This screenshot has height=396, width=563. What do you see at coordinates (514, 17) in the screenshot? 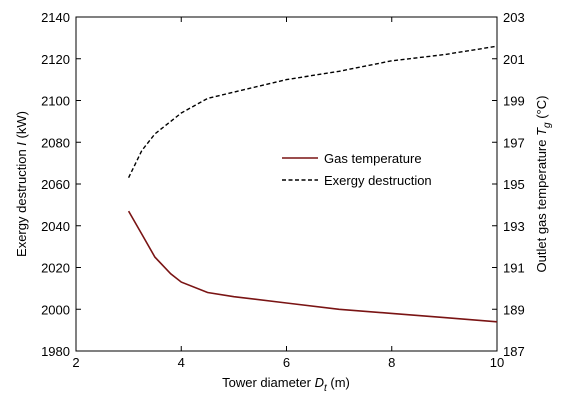
I see `y-right-tick-label: 203` at bounding box center [514, 17].